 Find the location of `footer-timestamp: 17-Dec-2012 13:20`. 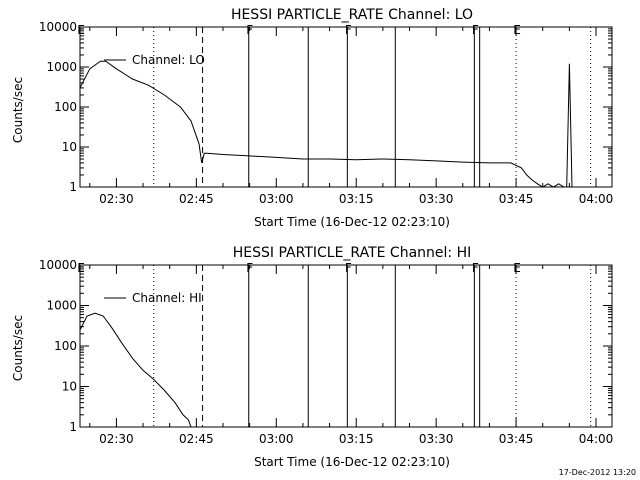

footer-timestamp: 17-Dec-2012 13:20 is located at coordinates (597, 472).